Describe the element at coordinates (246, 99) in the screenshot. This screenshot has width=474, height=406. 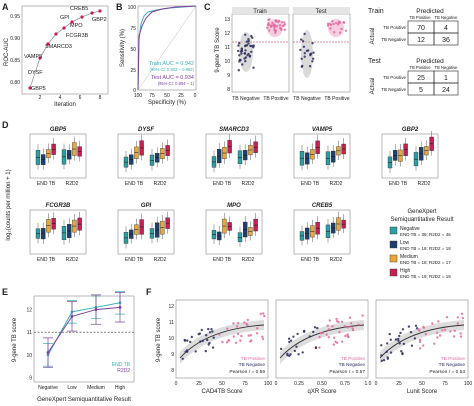
I see `panel-c-train-xtick-neg: TB Negative` at that location.